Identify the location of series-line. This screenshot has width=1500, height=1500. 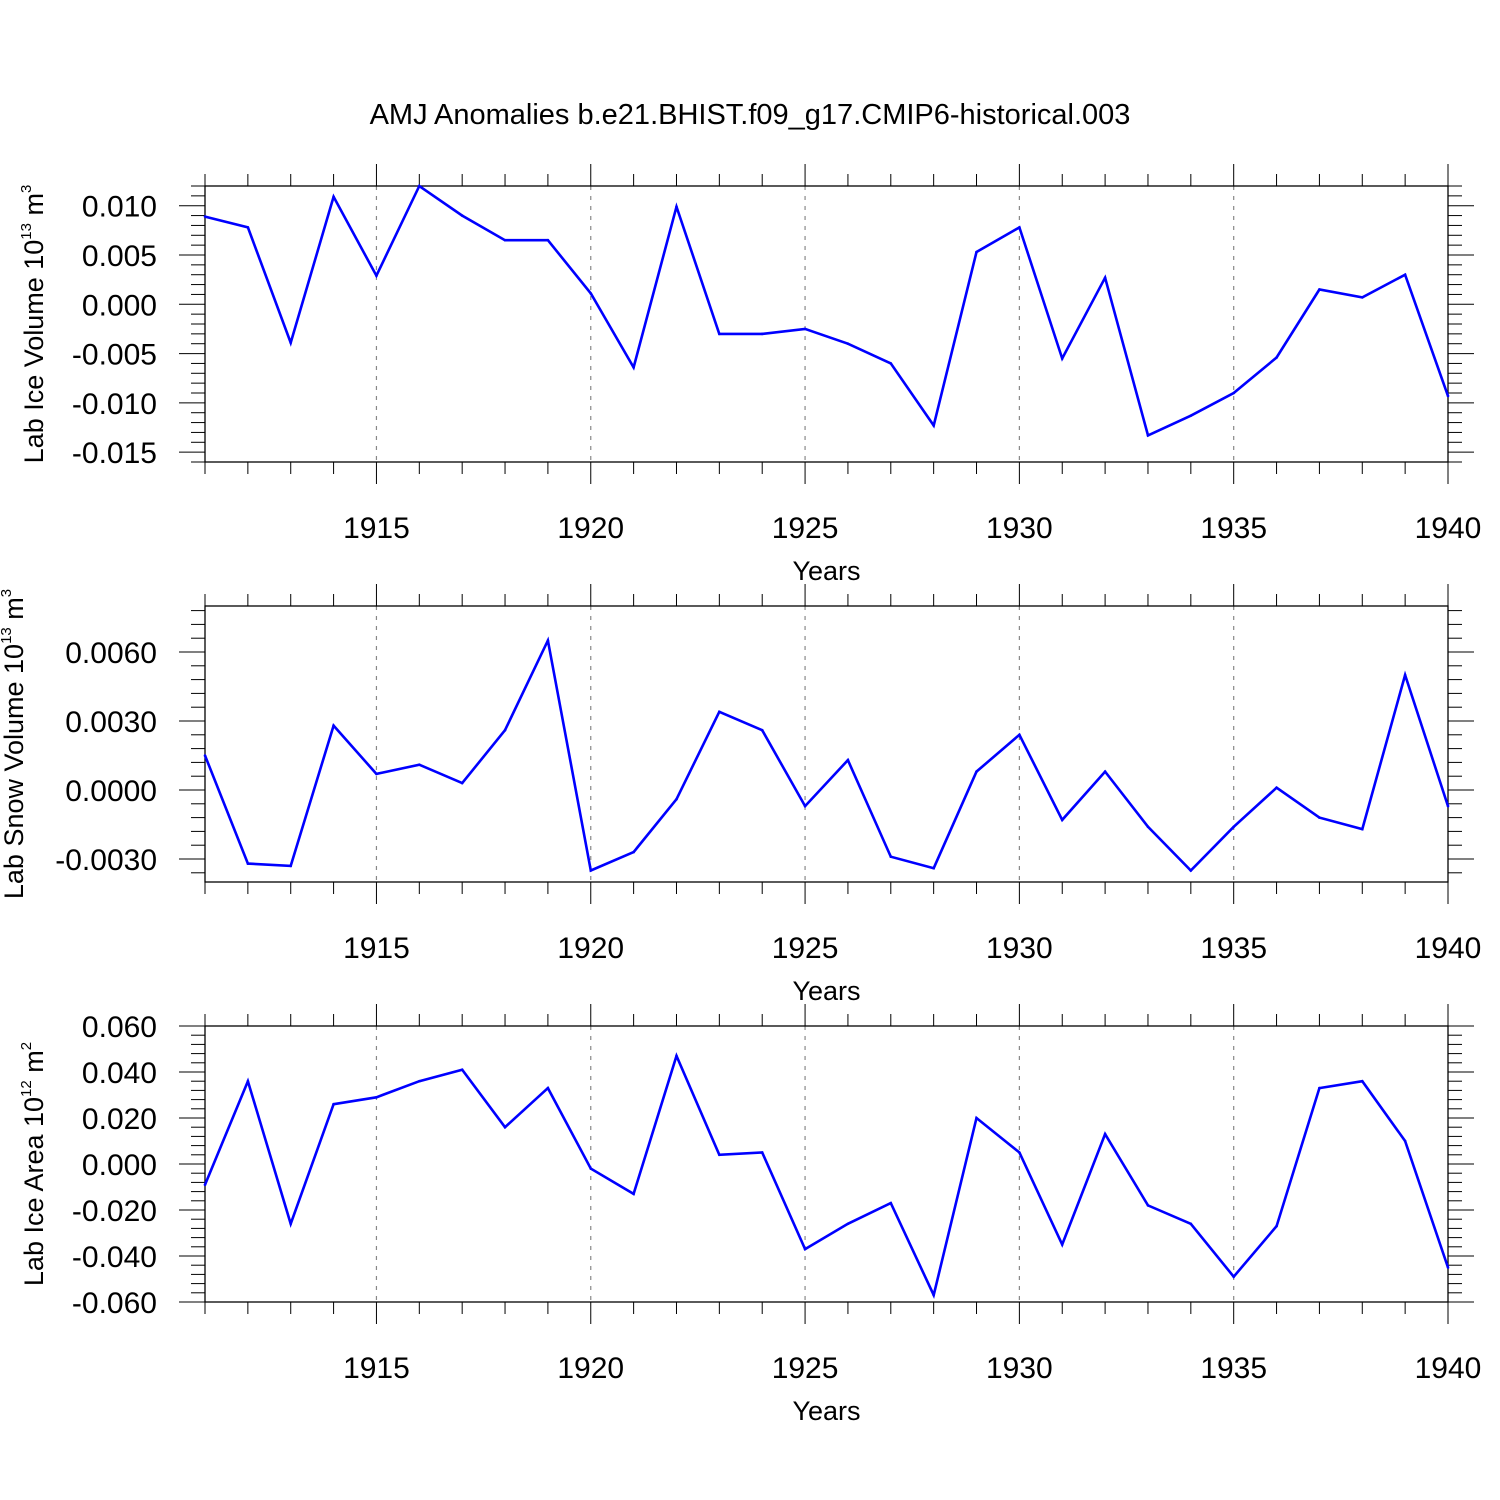
(826, 1176).